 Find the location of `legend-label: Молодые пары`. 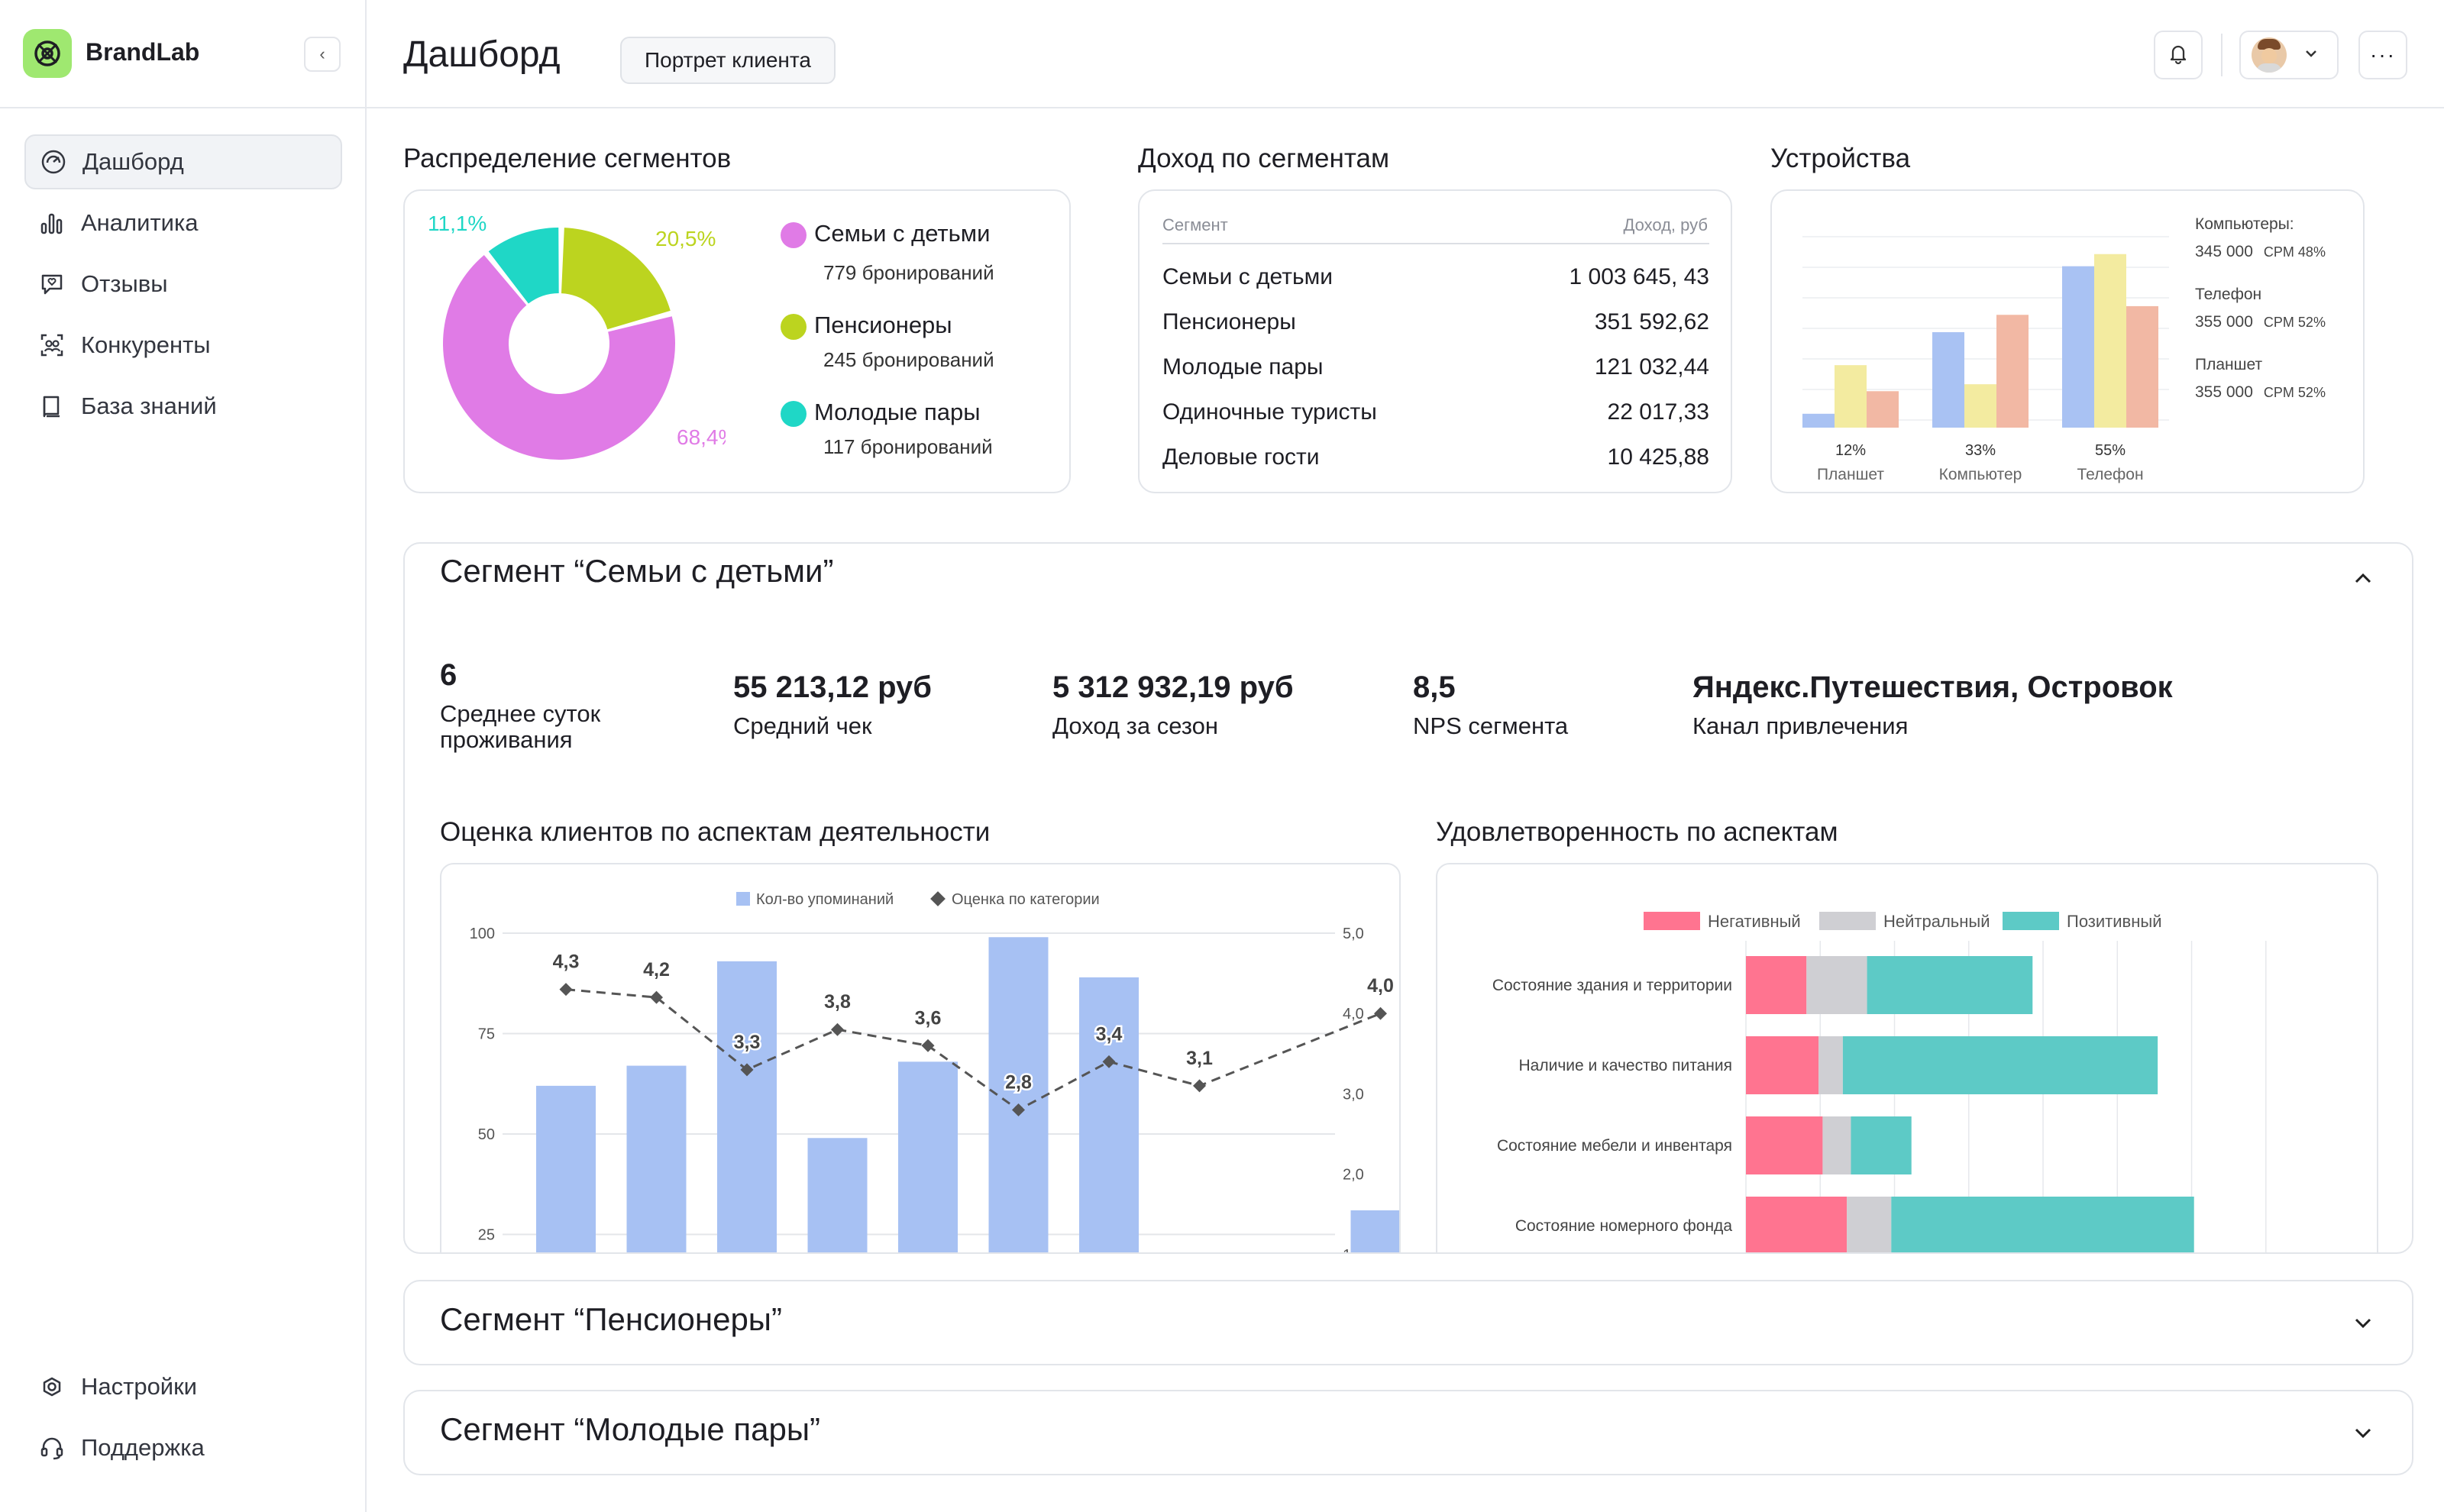

legend-label: Молодые пары is located at coordinates (897, 412).